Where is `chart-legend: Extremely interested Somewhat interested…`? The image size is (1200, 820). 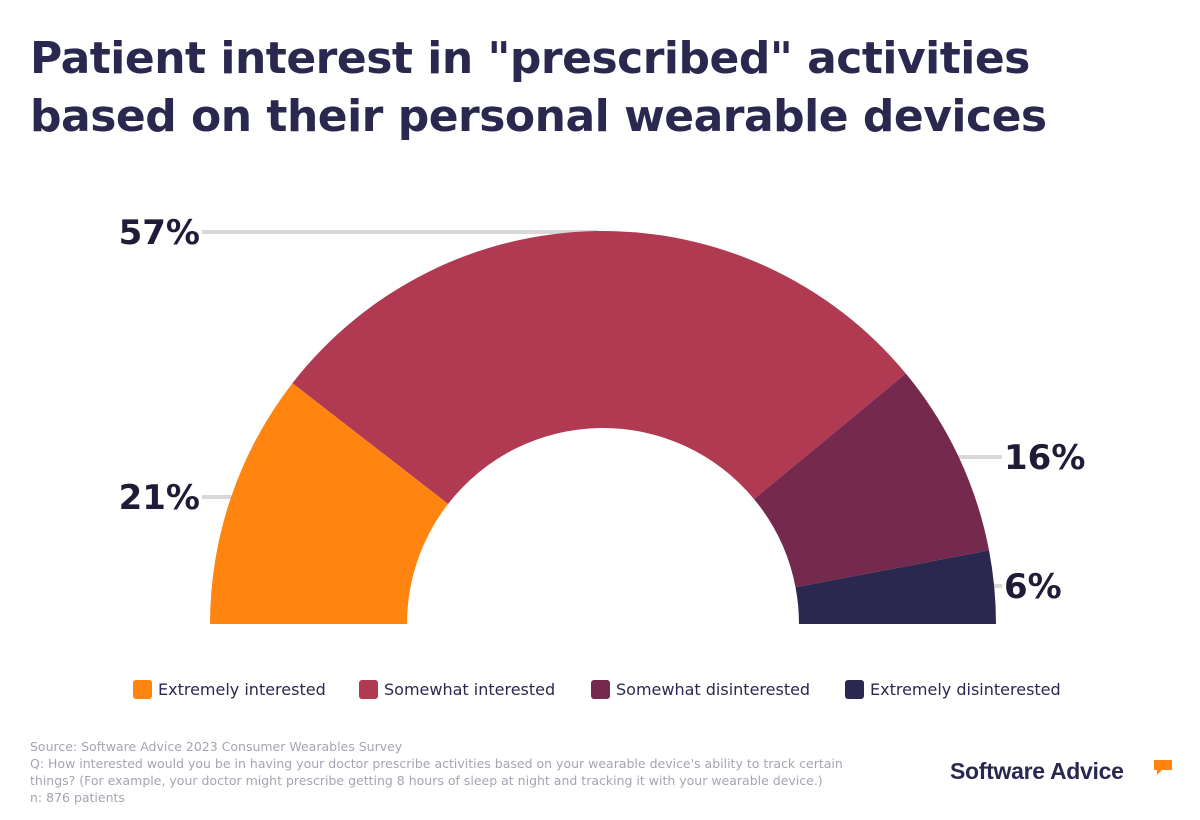 chart-legend: Extremely interested Somewhat interested… is located at coordinates (597, 689).